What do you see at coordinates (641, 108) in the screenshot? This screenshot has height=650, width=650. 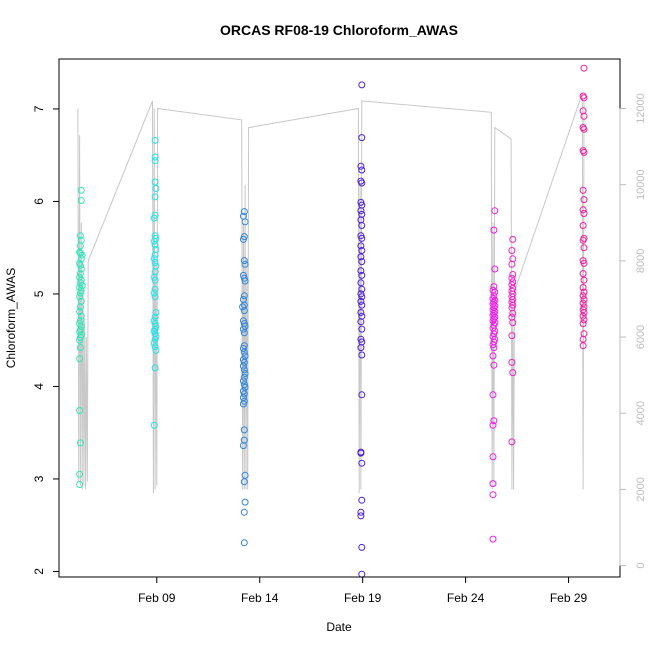 I see `y2-tick-label: 12000` at bounding box center [641, 108].